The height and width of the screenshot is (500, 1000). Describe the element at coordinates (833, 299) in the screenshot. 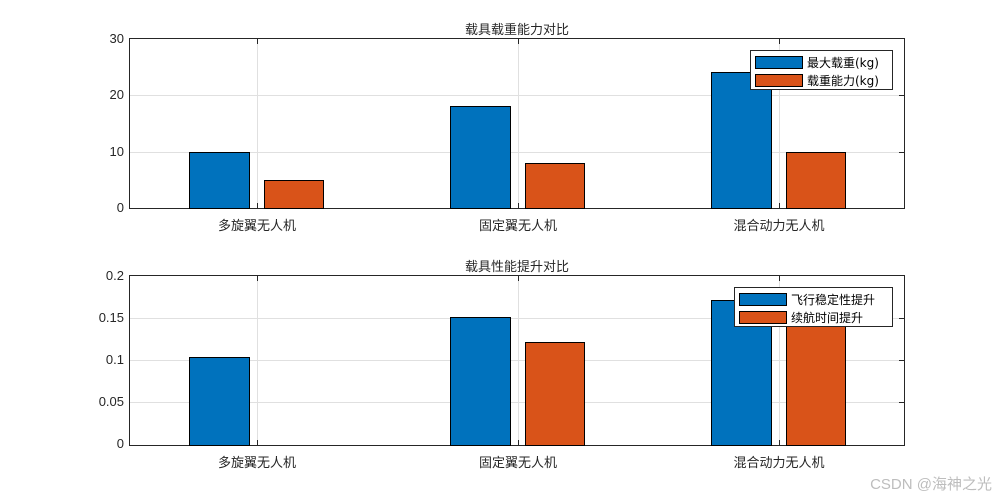

I see `legend-label: 飞行稳定性提升` at that location.